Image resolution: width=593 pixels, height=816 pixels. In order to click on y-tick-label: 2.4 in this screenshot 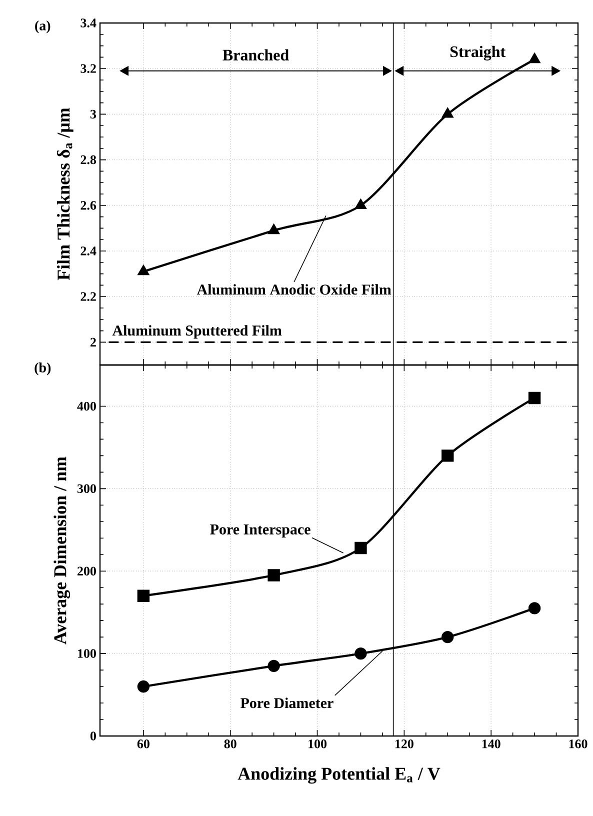, I will do `click(88, 251)`.